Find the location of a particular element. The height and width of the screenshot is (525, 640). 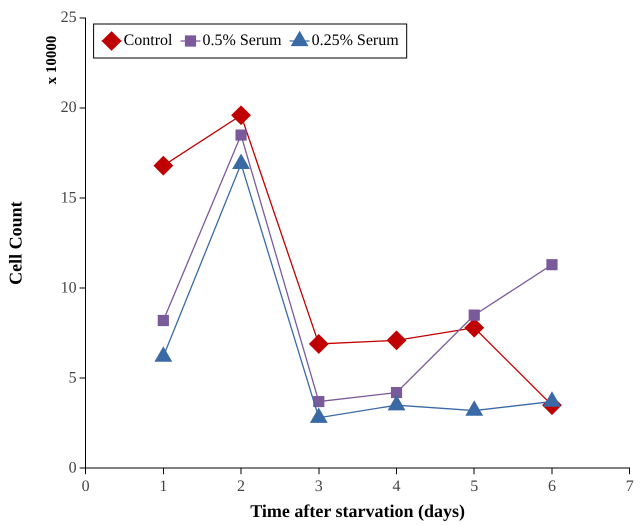

y-axis-title: Cell Count is located at coordinates (15, 243).